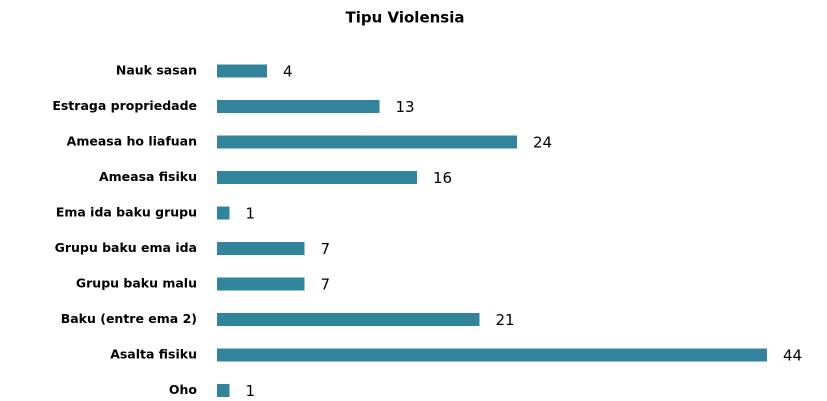 This screenshot has width=827, height=401. What do you see at coordinates (505, 320) in the screenshot?
I see `data-label: 21` at bounding box center [505, 320].